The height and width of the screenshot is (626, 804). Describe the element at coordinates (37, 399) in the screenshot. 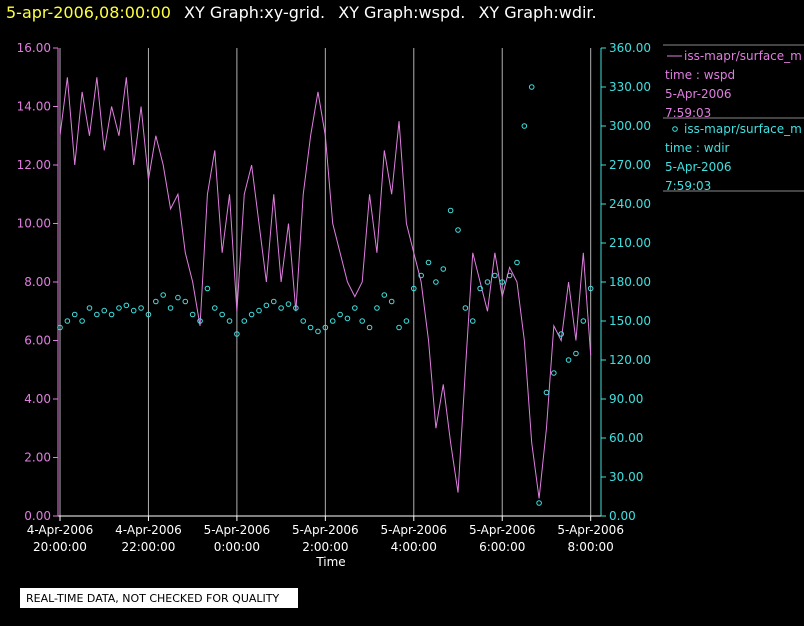

I see `y-tick-label: 4.00` at that location.